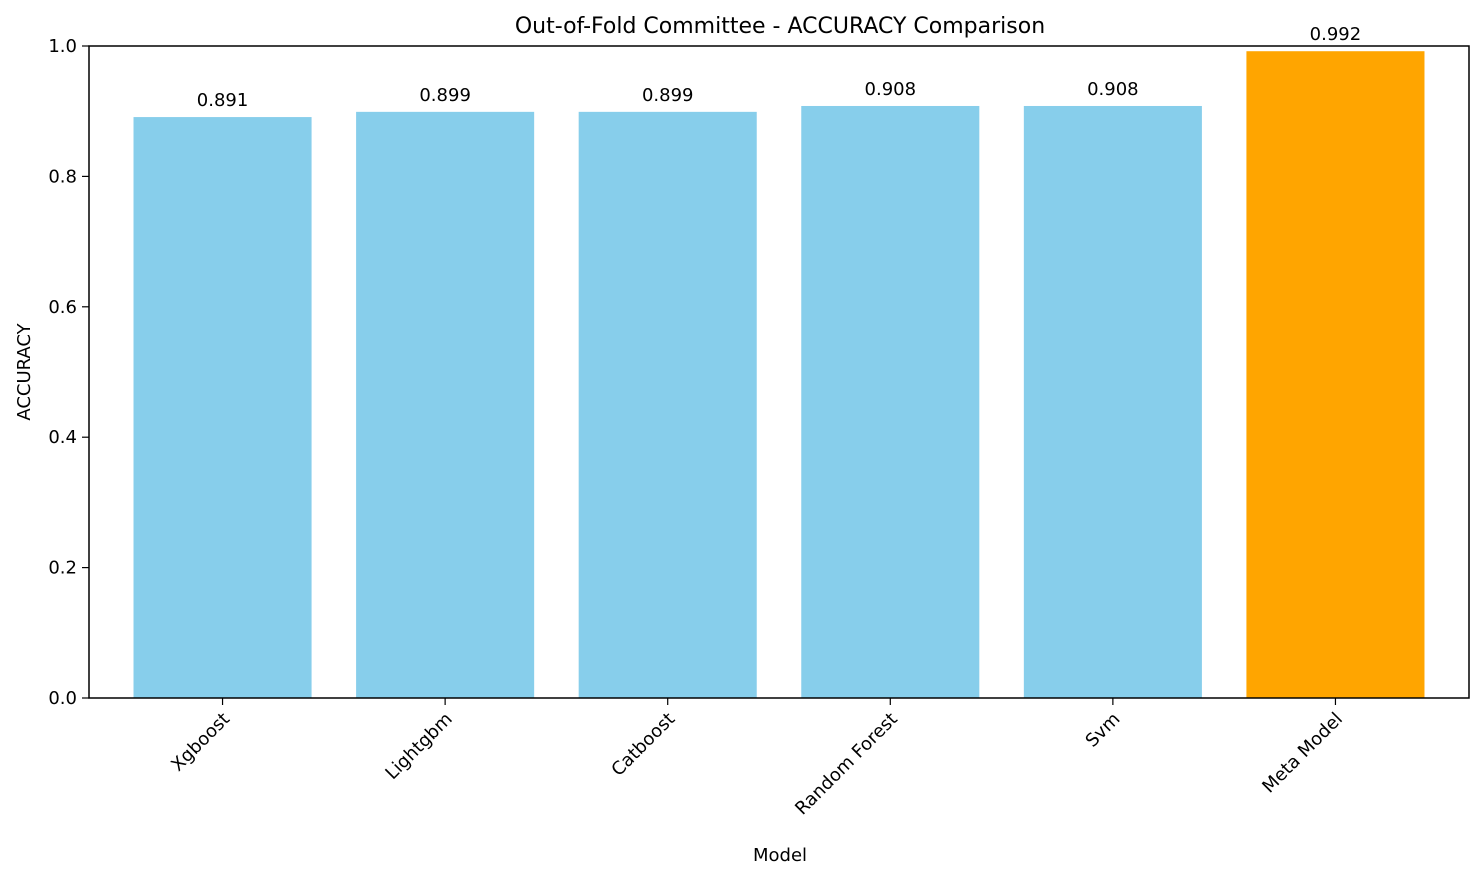 The image size is (1484, 881). Describe the element at coordinates (62, 437) in the screenshot. I see `y-tick-label: 0.4` at that location.